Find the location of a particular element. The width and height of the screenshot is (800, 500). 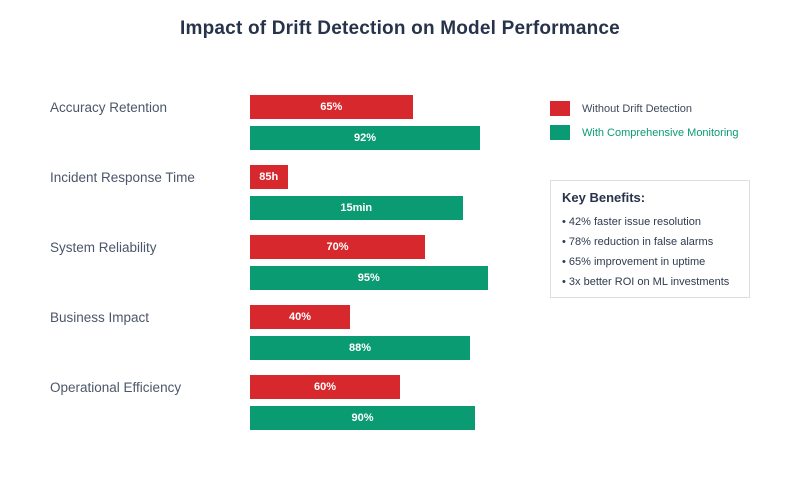

category-label: Operational Efficiency is located at coordinates (116, 387).